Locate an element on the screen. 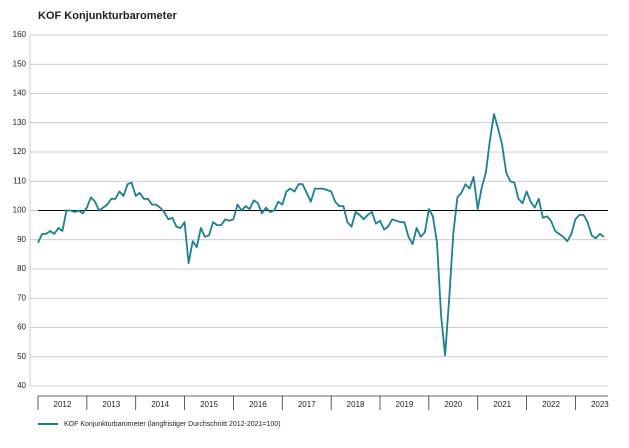  y-tick-label: 40 is located at coordinates (21, 385).